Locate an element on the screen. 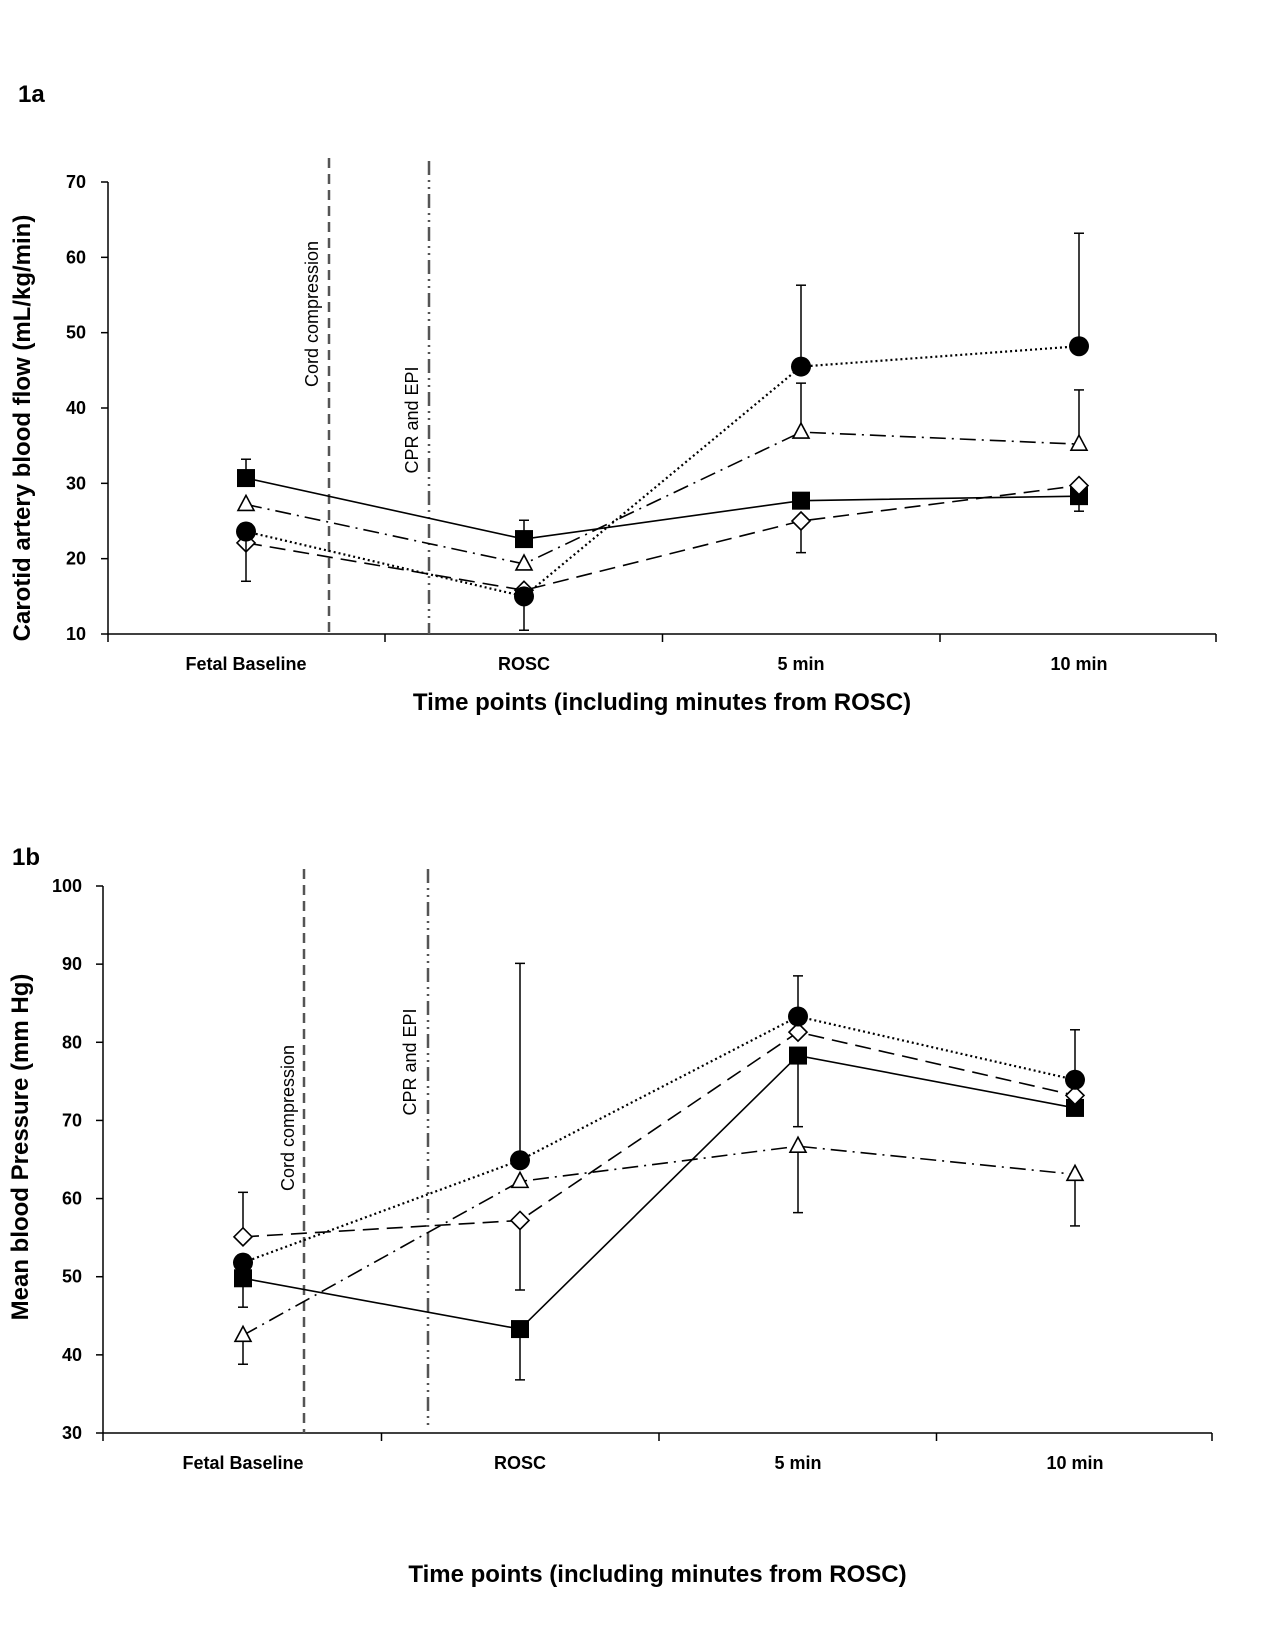 Image resolution: width=1280 pixels, height=1637 pixels. y-tick-label: 10 is located at coordinates (76, 634).